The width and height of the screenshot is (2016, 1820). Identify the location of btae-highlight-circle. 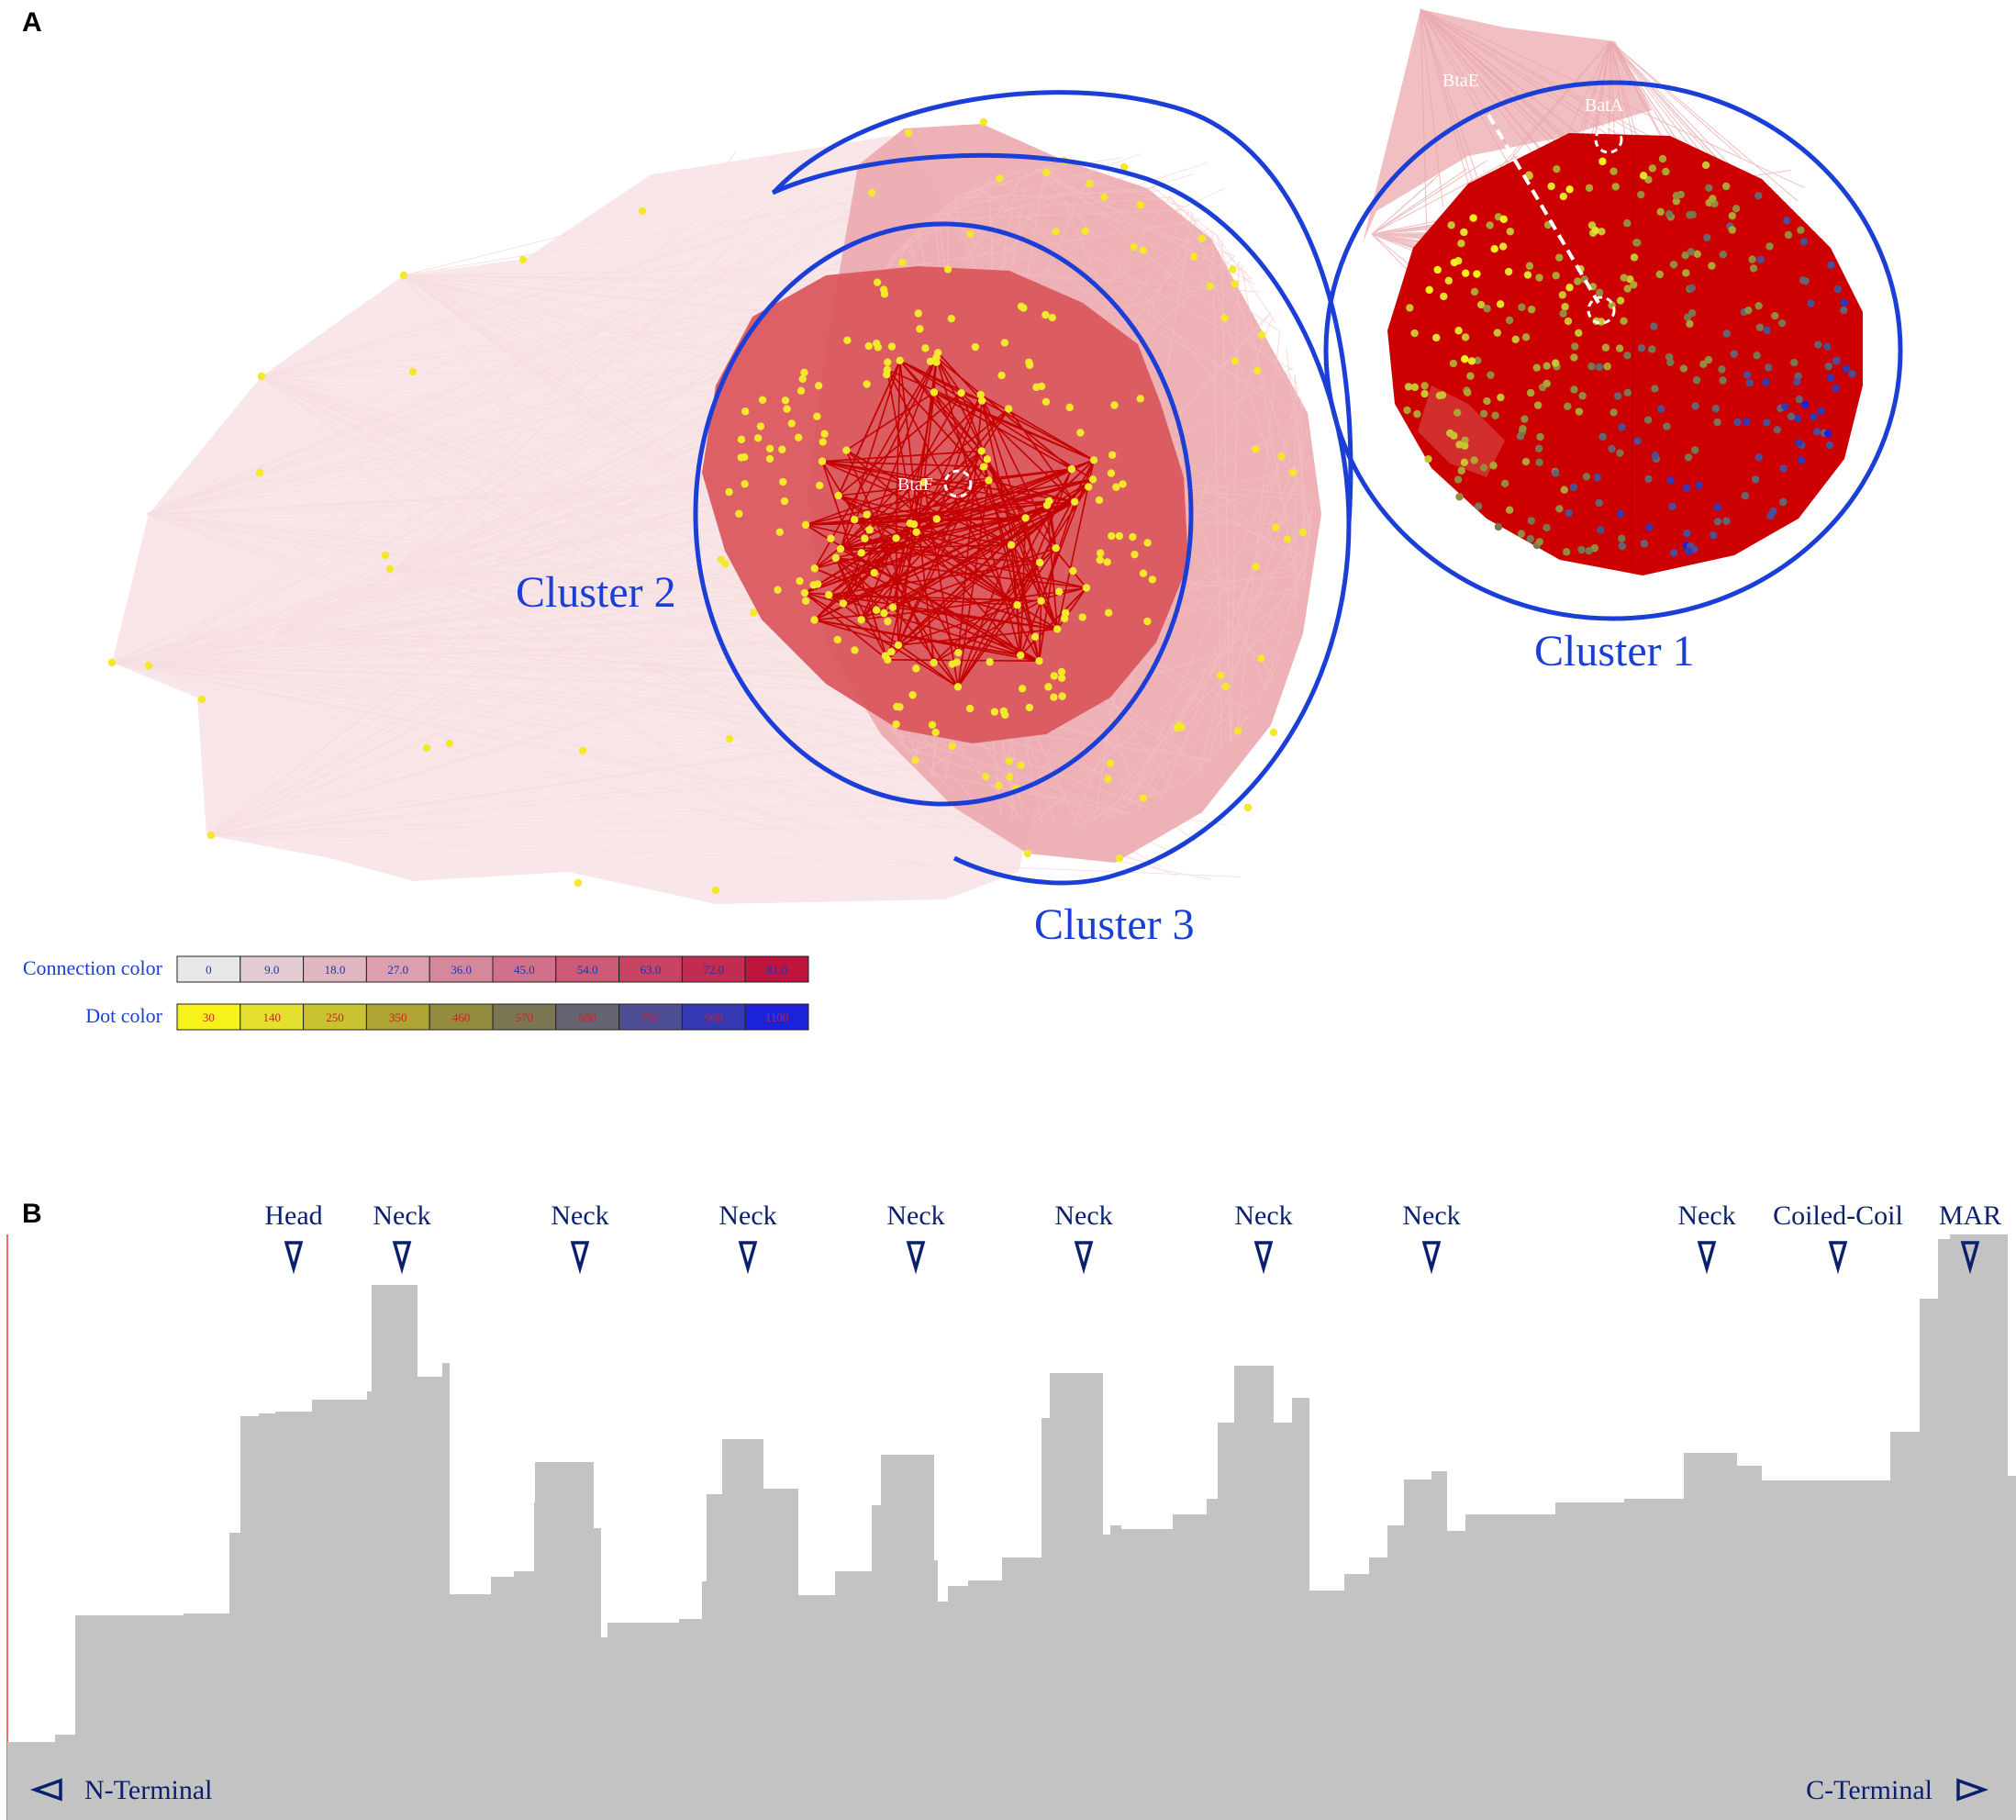
(1601, 310).